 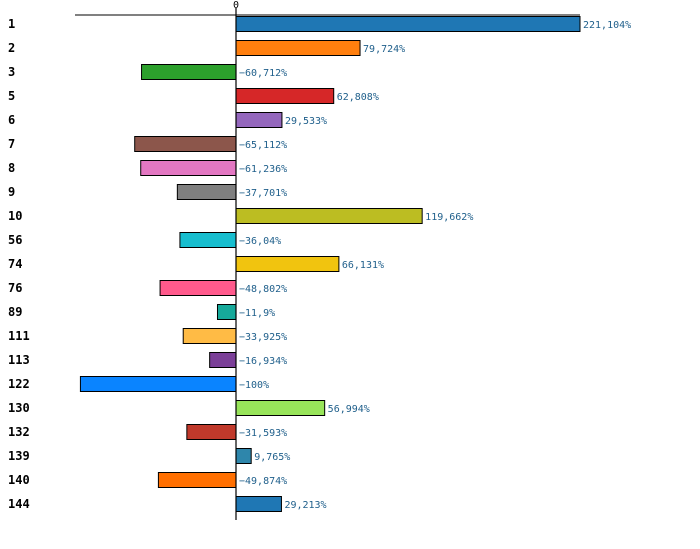 What do you see at coordinates (263, 289) in the screenshot?
I see `value-label-76: −48,802%` at bounding box center [263, 289].